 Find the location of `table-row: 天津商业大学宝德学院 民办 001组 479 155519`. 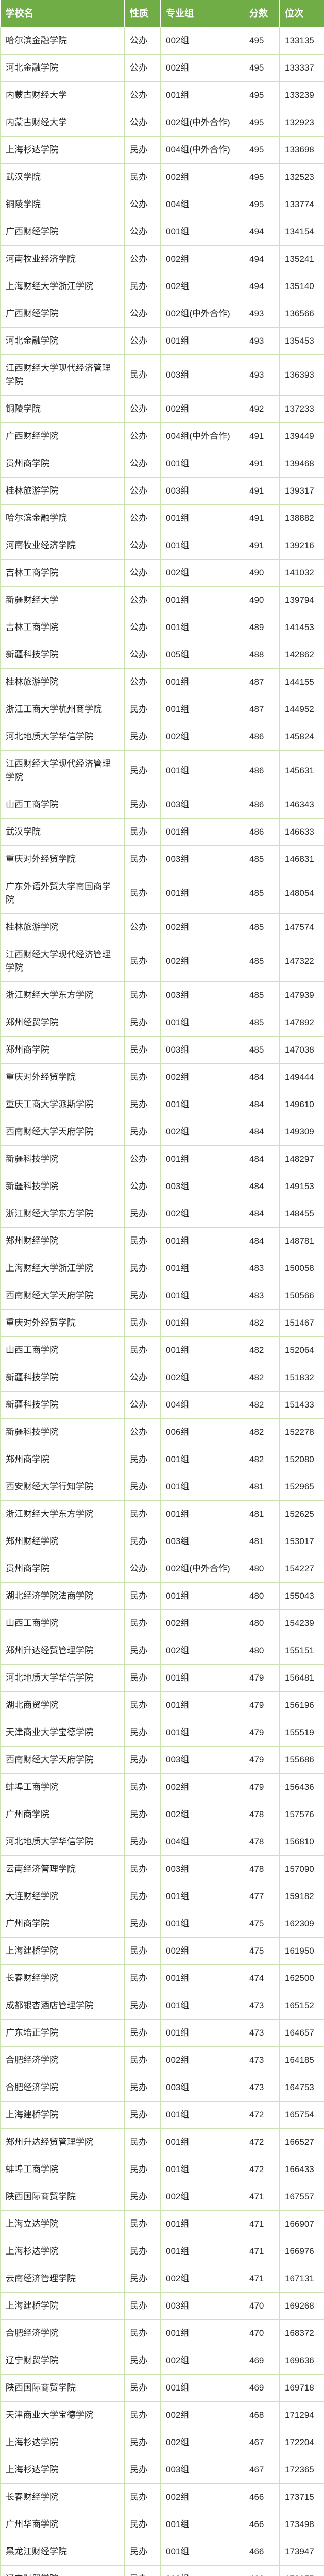

table-row: 天津商业大学宝德学院 民办 001组 479 155519 is located at coordinates (162, 1733).